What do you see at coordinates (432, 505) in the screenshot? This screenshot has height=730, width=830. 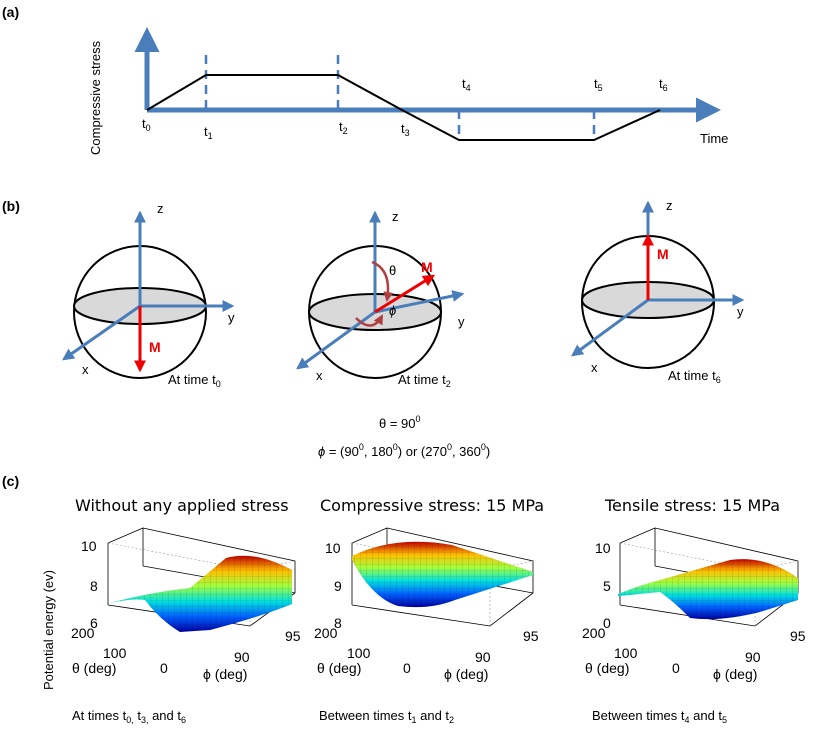 I see `plot-title: Compressive stress: 15 MPa` at bounding box center [432, 505].